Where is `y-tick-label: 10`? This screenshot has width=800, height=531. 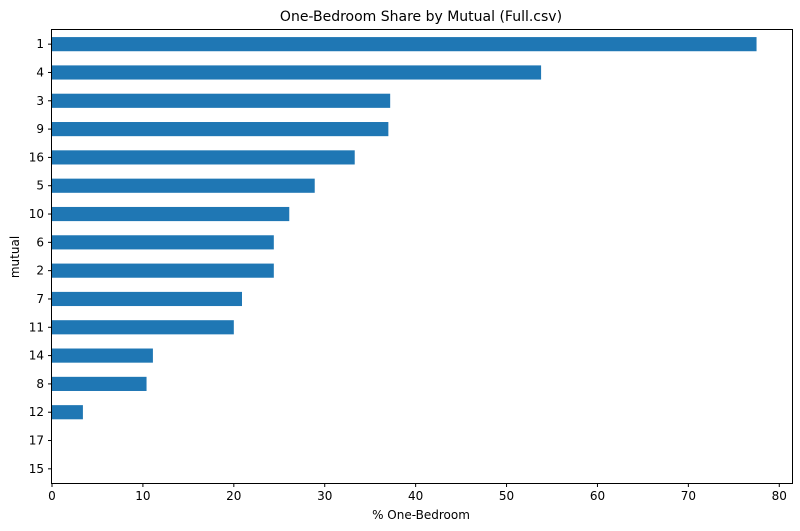
y-tick-label: 10 is located at coordinates (36, 214).